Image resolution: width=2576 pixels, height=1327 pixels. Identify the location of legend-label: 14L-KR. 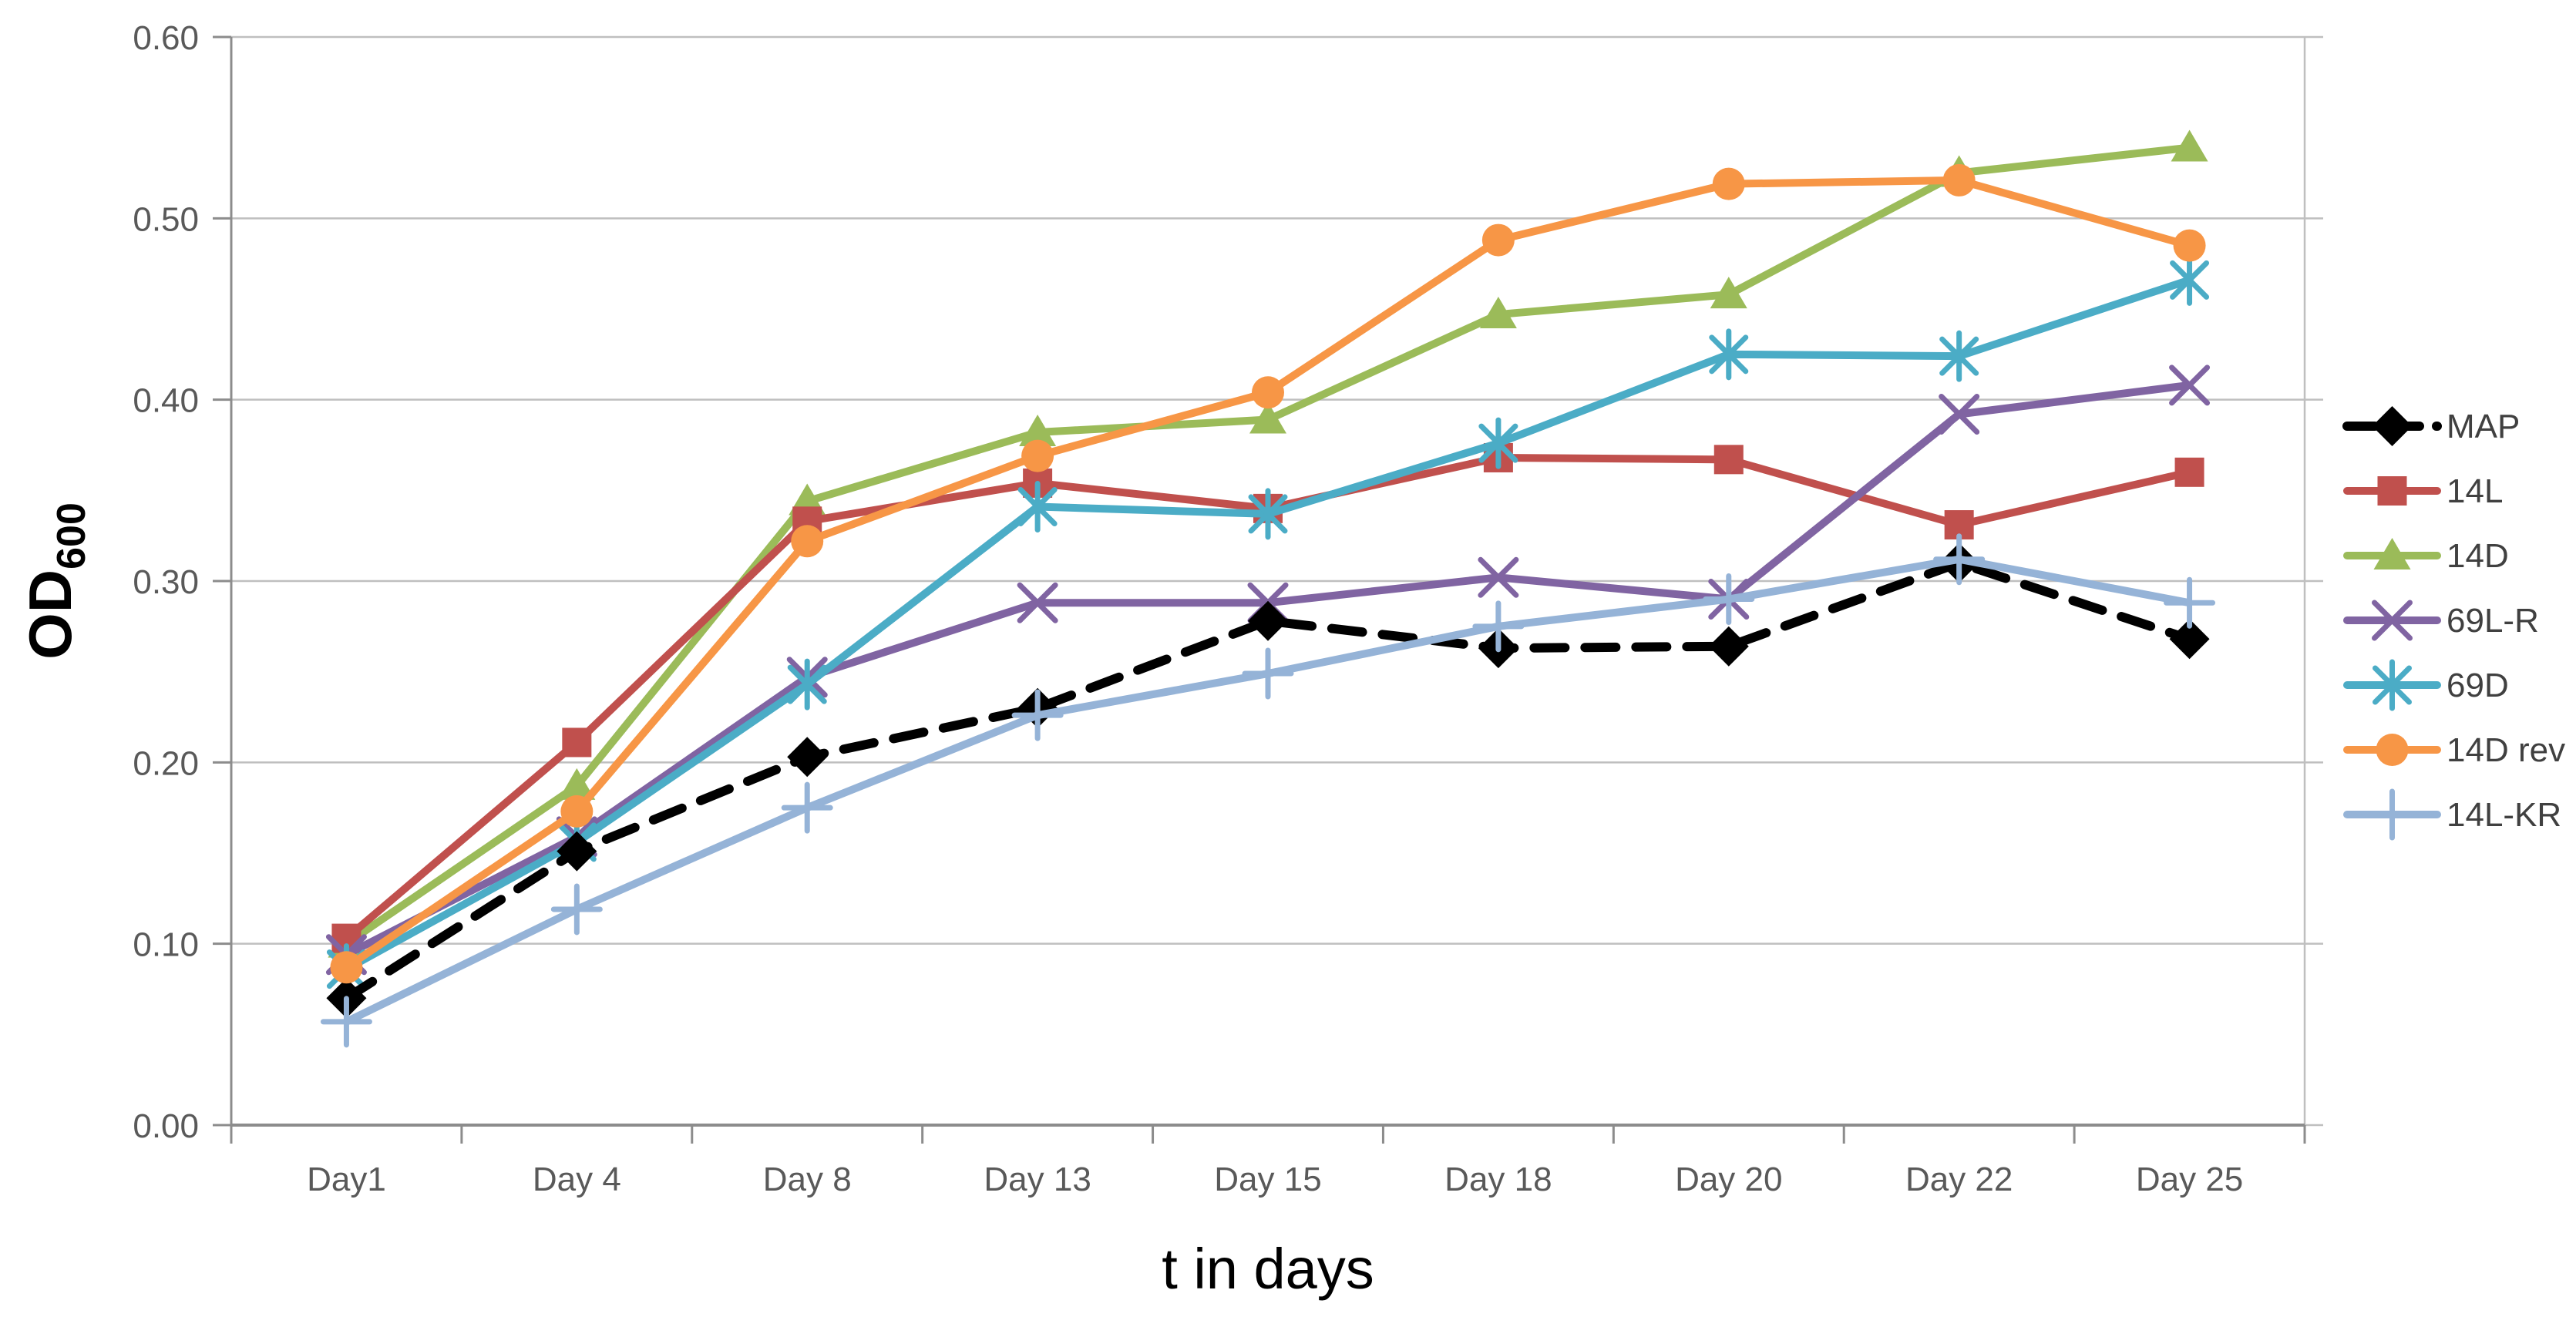
(2504, 815).